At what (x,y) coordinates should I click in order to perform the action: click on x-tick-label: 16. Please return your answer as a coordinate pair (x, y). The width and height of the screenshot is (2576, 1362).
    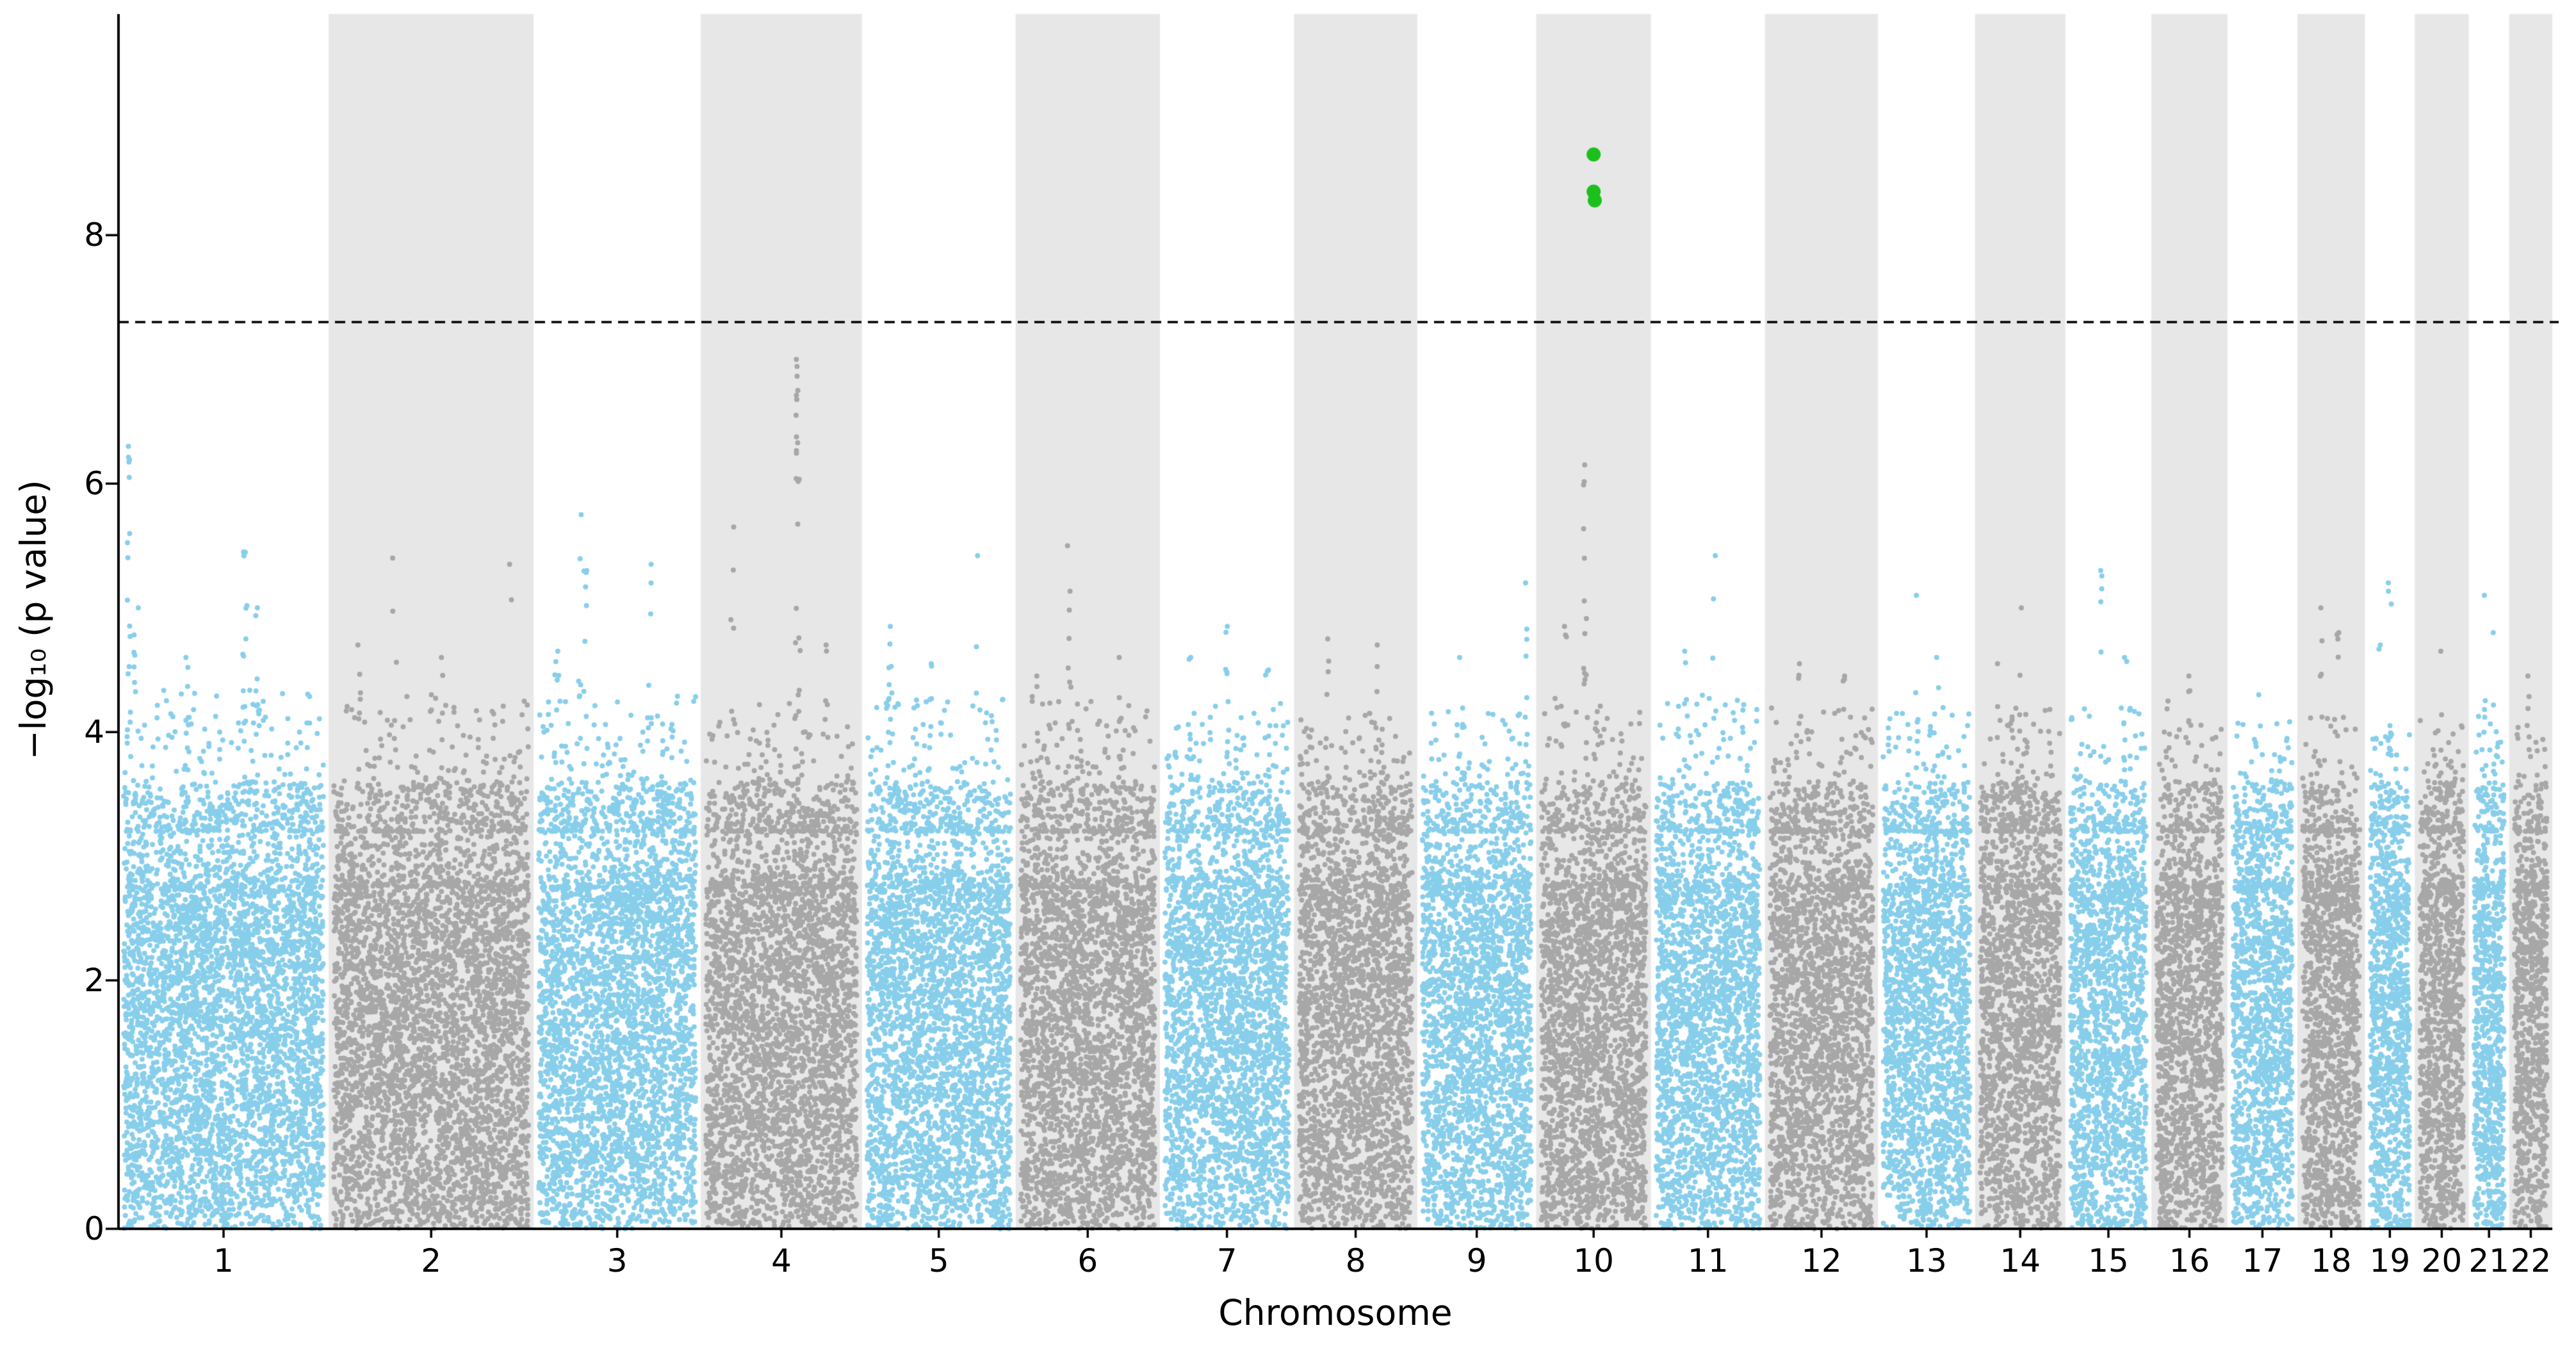
    Looking at the image, I should click on (2189, 1260).